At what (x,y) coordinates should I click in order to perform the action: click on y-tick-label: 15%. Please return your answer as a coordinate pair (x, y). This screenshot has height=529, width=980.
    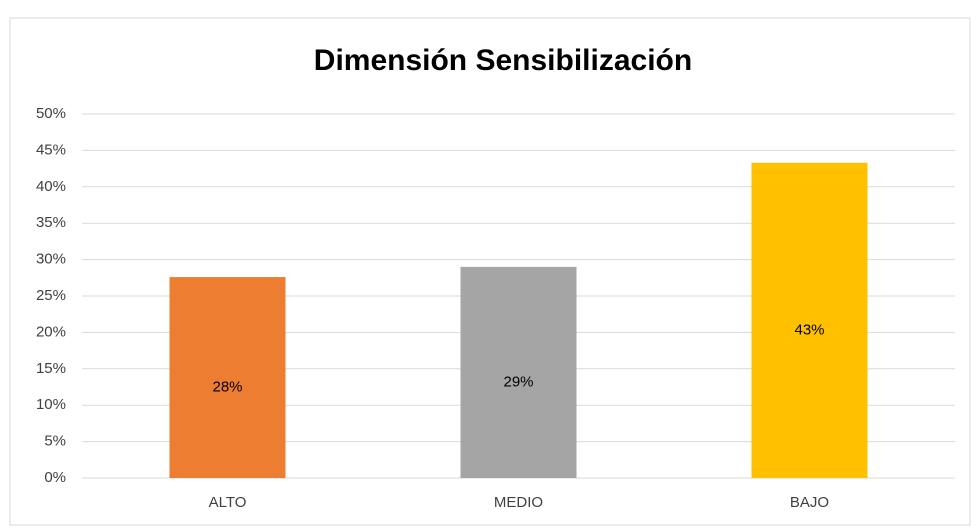
    Looking at the image, I should click on (51, 368).